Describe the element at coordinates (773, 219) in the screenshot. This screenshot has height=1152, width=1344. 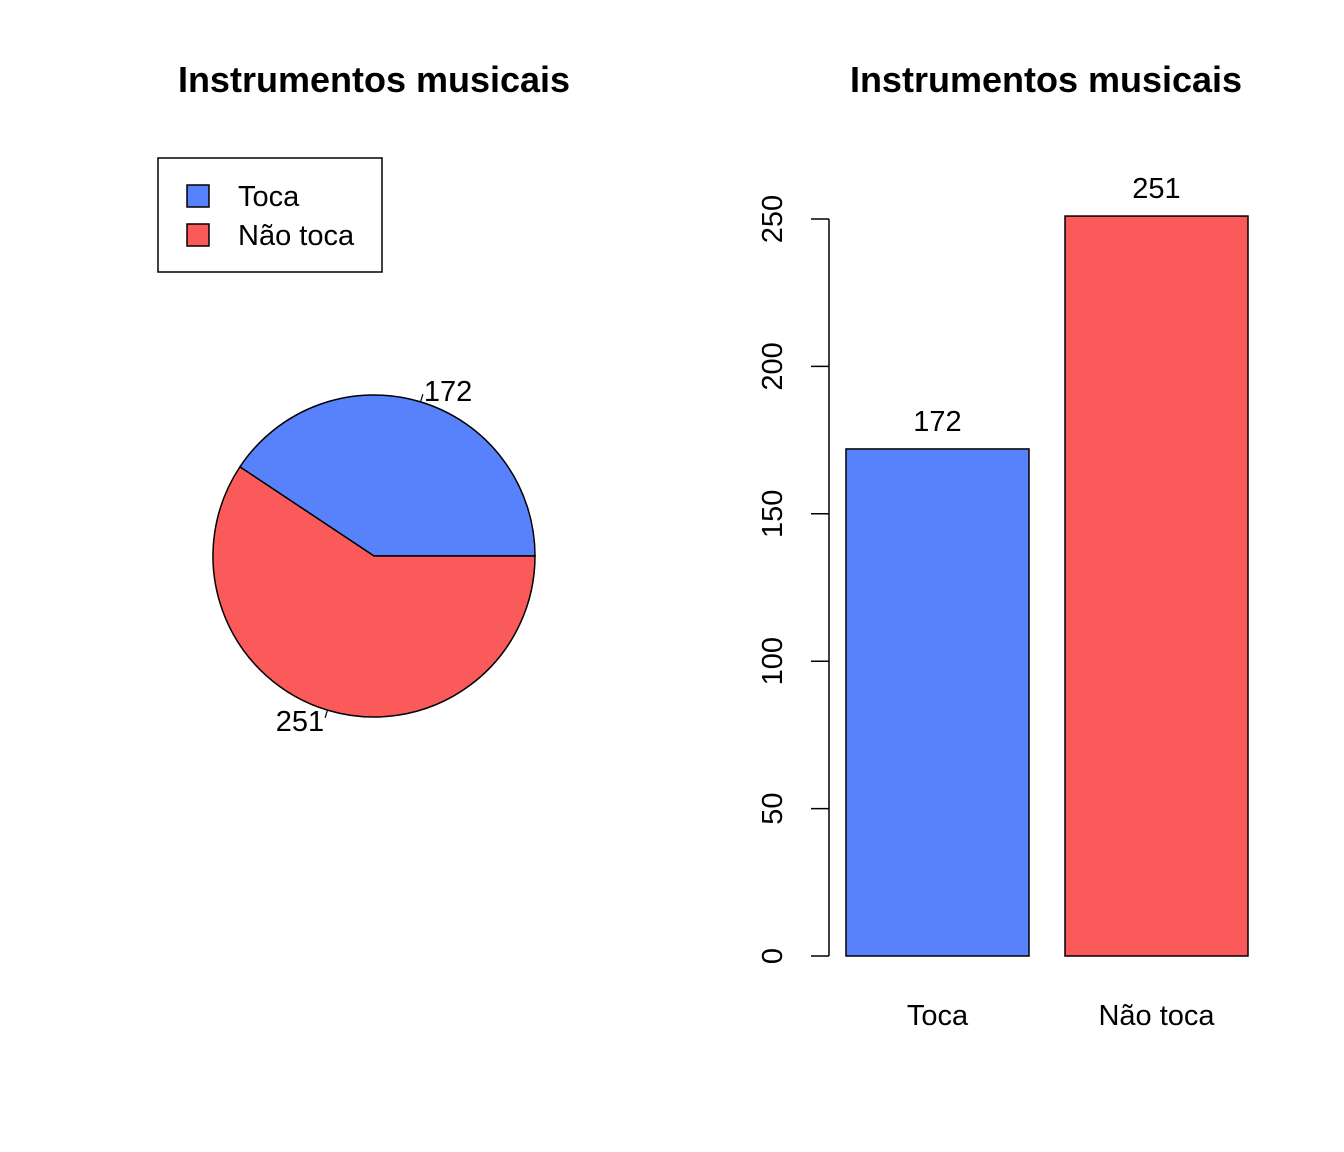
I see `y-tick-label-250: 250` at that location.